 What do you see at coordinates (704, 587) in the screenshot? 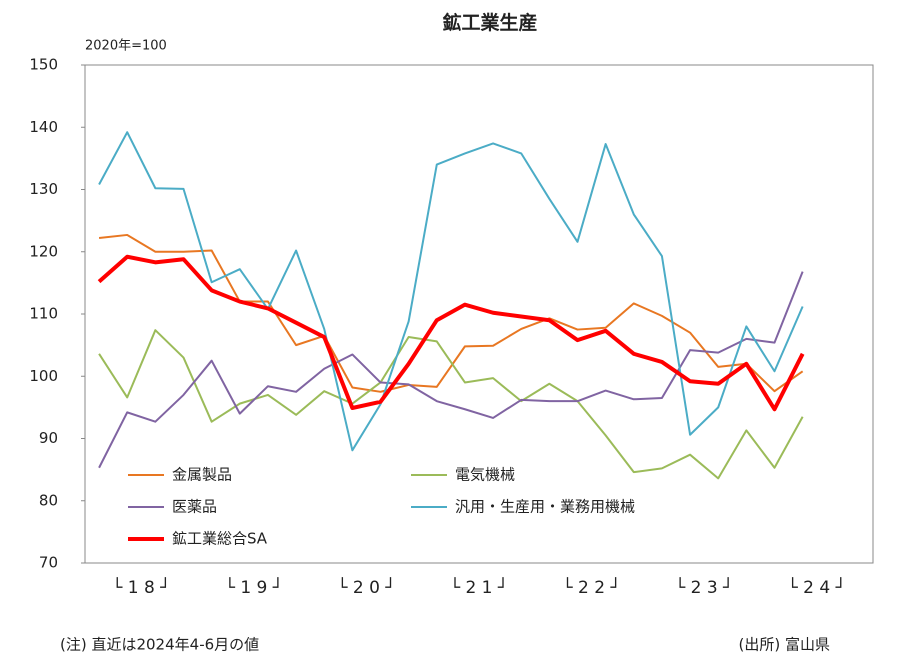
I see `x-group-label: └ 2 3 ┘` at bounding box center [704, 587].